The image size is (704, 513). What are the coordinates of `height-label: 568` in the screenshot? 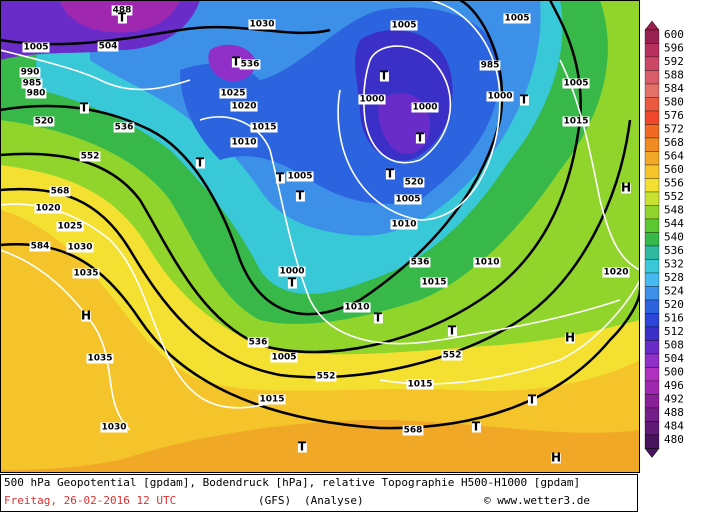 It's located at (413, 431).